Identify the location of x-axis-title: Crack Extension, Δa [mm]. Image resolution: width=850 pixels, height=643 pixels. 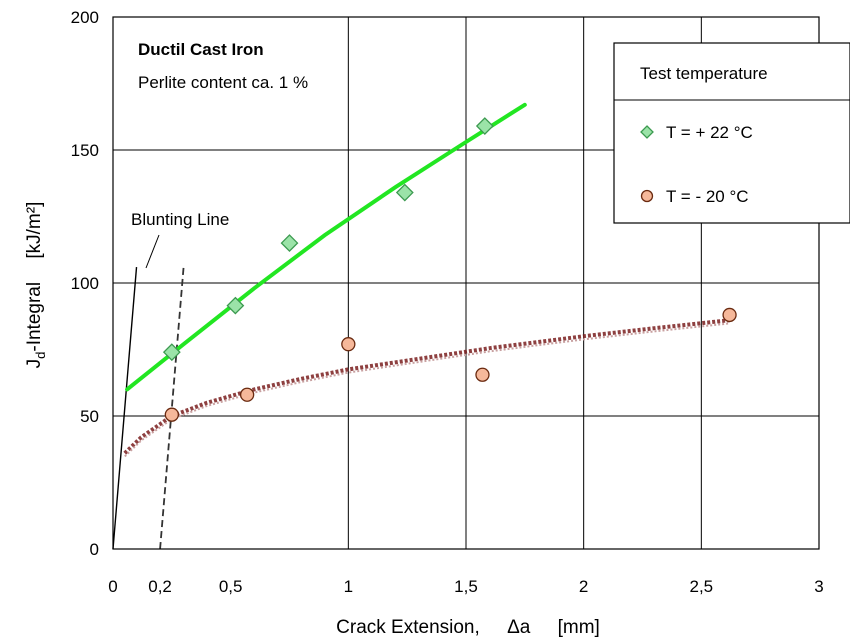
(468, 627).